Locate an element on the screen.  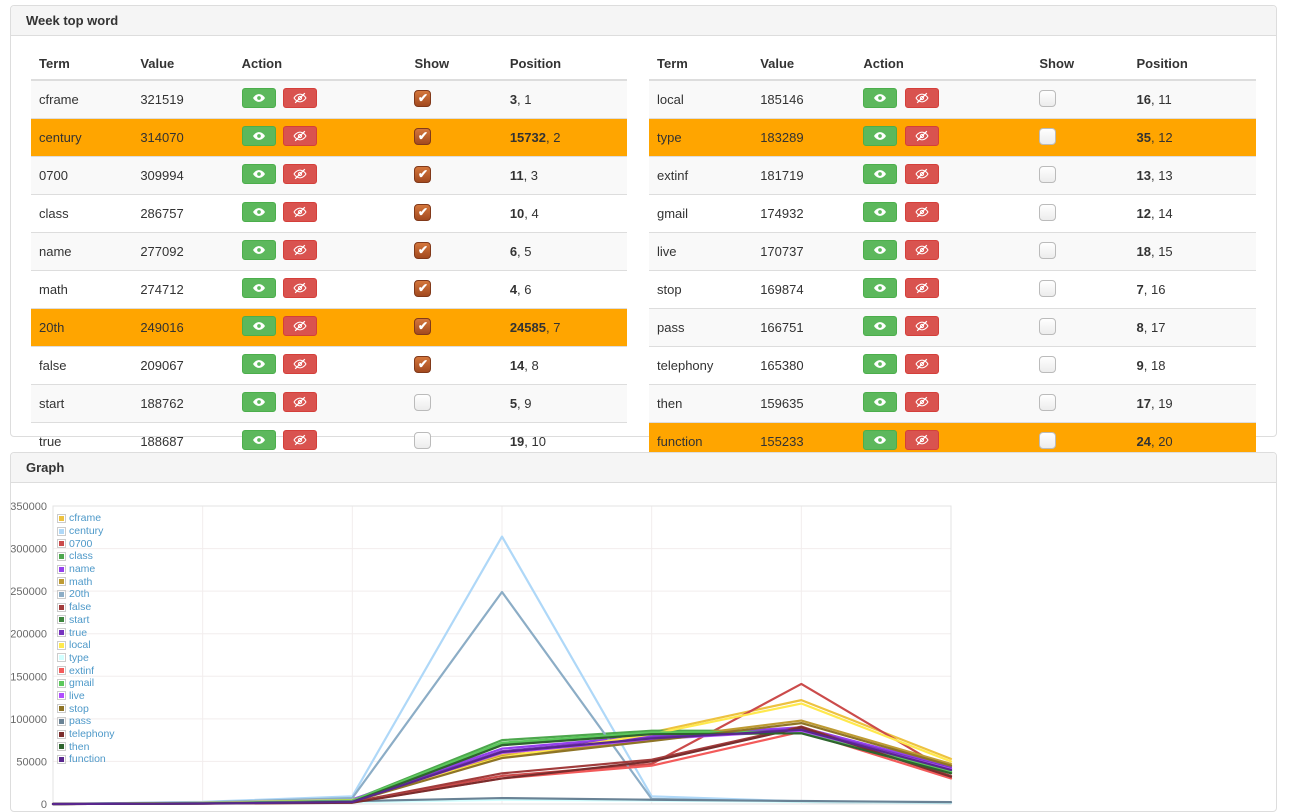
legend-item: local is located at coordinates (86, 645).